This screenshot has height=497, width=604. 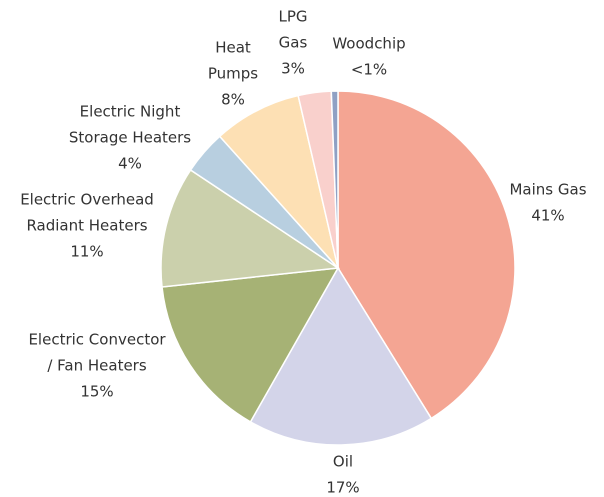 I want to click on slice-label: Electric Convector, so click(x=97, y=340).